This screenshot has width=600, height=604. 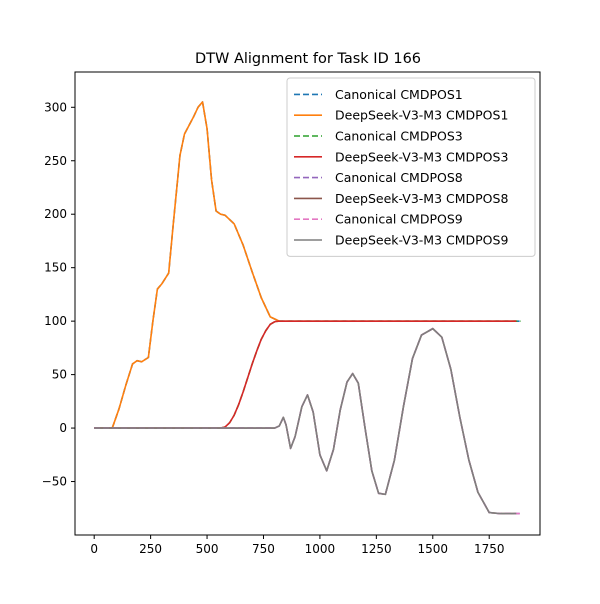 What do you see at coordinates (320, 549) in the screenshot?
I see `x-tick-label: 1000` at bounding box center [320, 549].